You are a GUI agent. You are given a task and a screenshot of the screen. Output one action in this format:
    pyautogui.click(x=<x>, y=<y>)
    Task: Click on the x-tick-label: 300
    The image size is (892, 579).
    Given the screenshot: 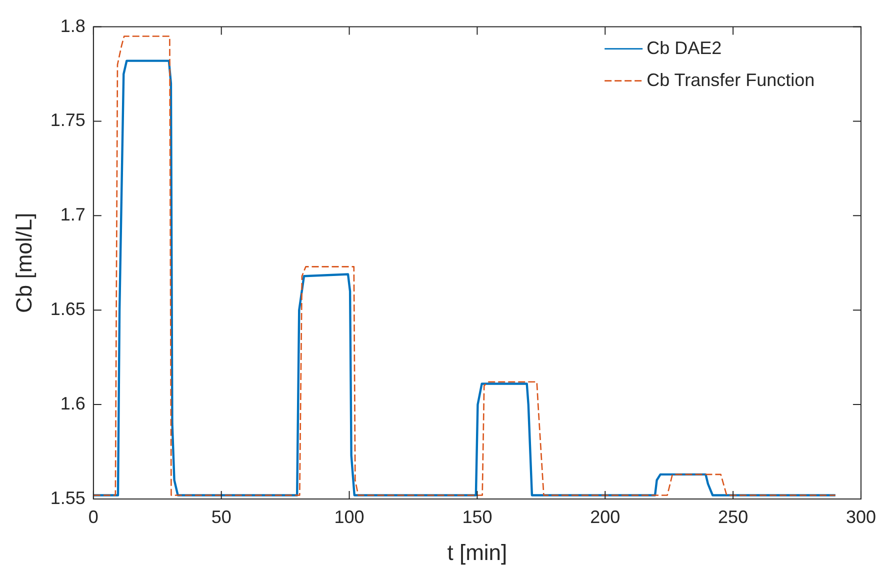 What is the action you would take?
    pyautogui.click(x=861, y=516)
    